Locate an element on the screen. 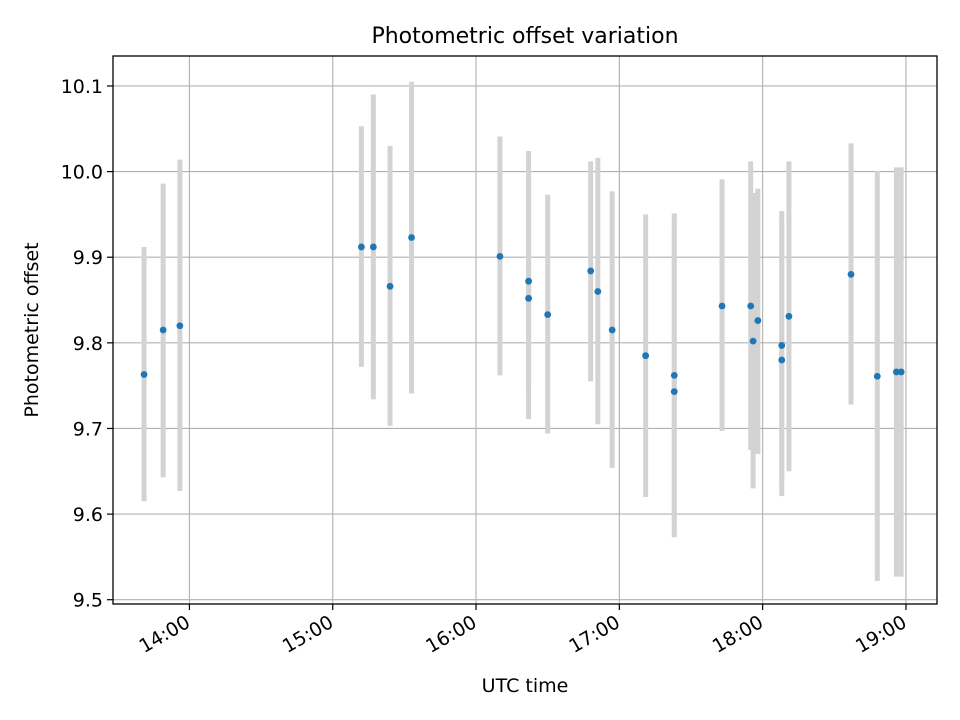  x-tick-label: 18:00 is located at coordinates (738, 634).